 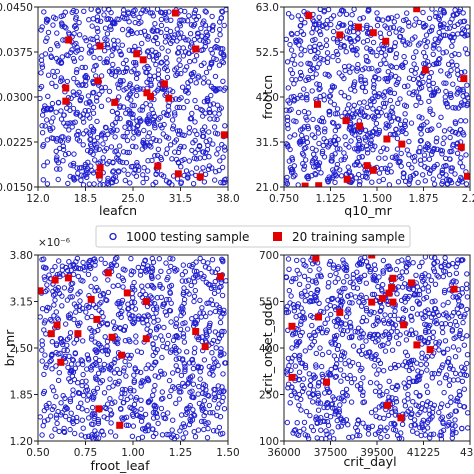 I want to click on y-tick-label: 1.85, so click(x=21, y=396).